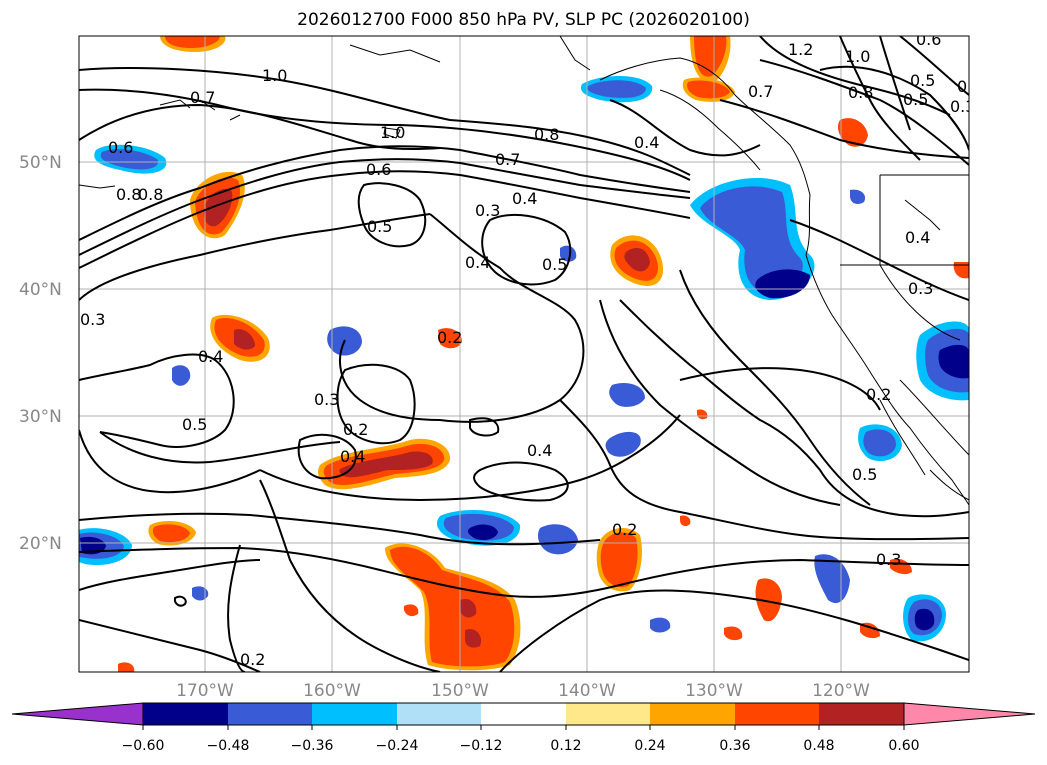 The image size is (1047, 765). I want to click on colorbar-tick-label: 0.12, so click(565, 746).